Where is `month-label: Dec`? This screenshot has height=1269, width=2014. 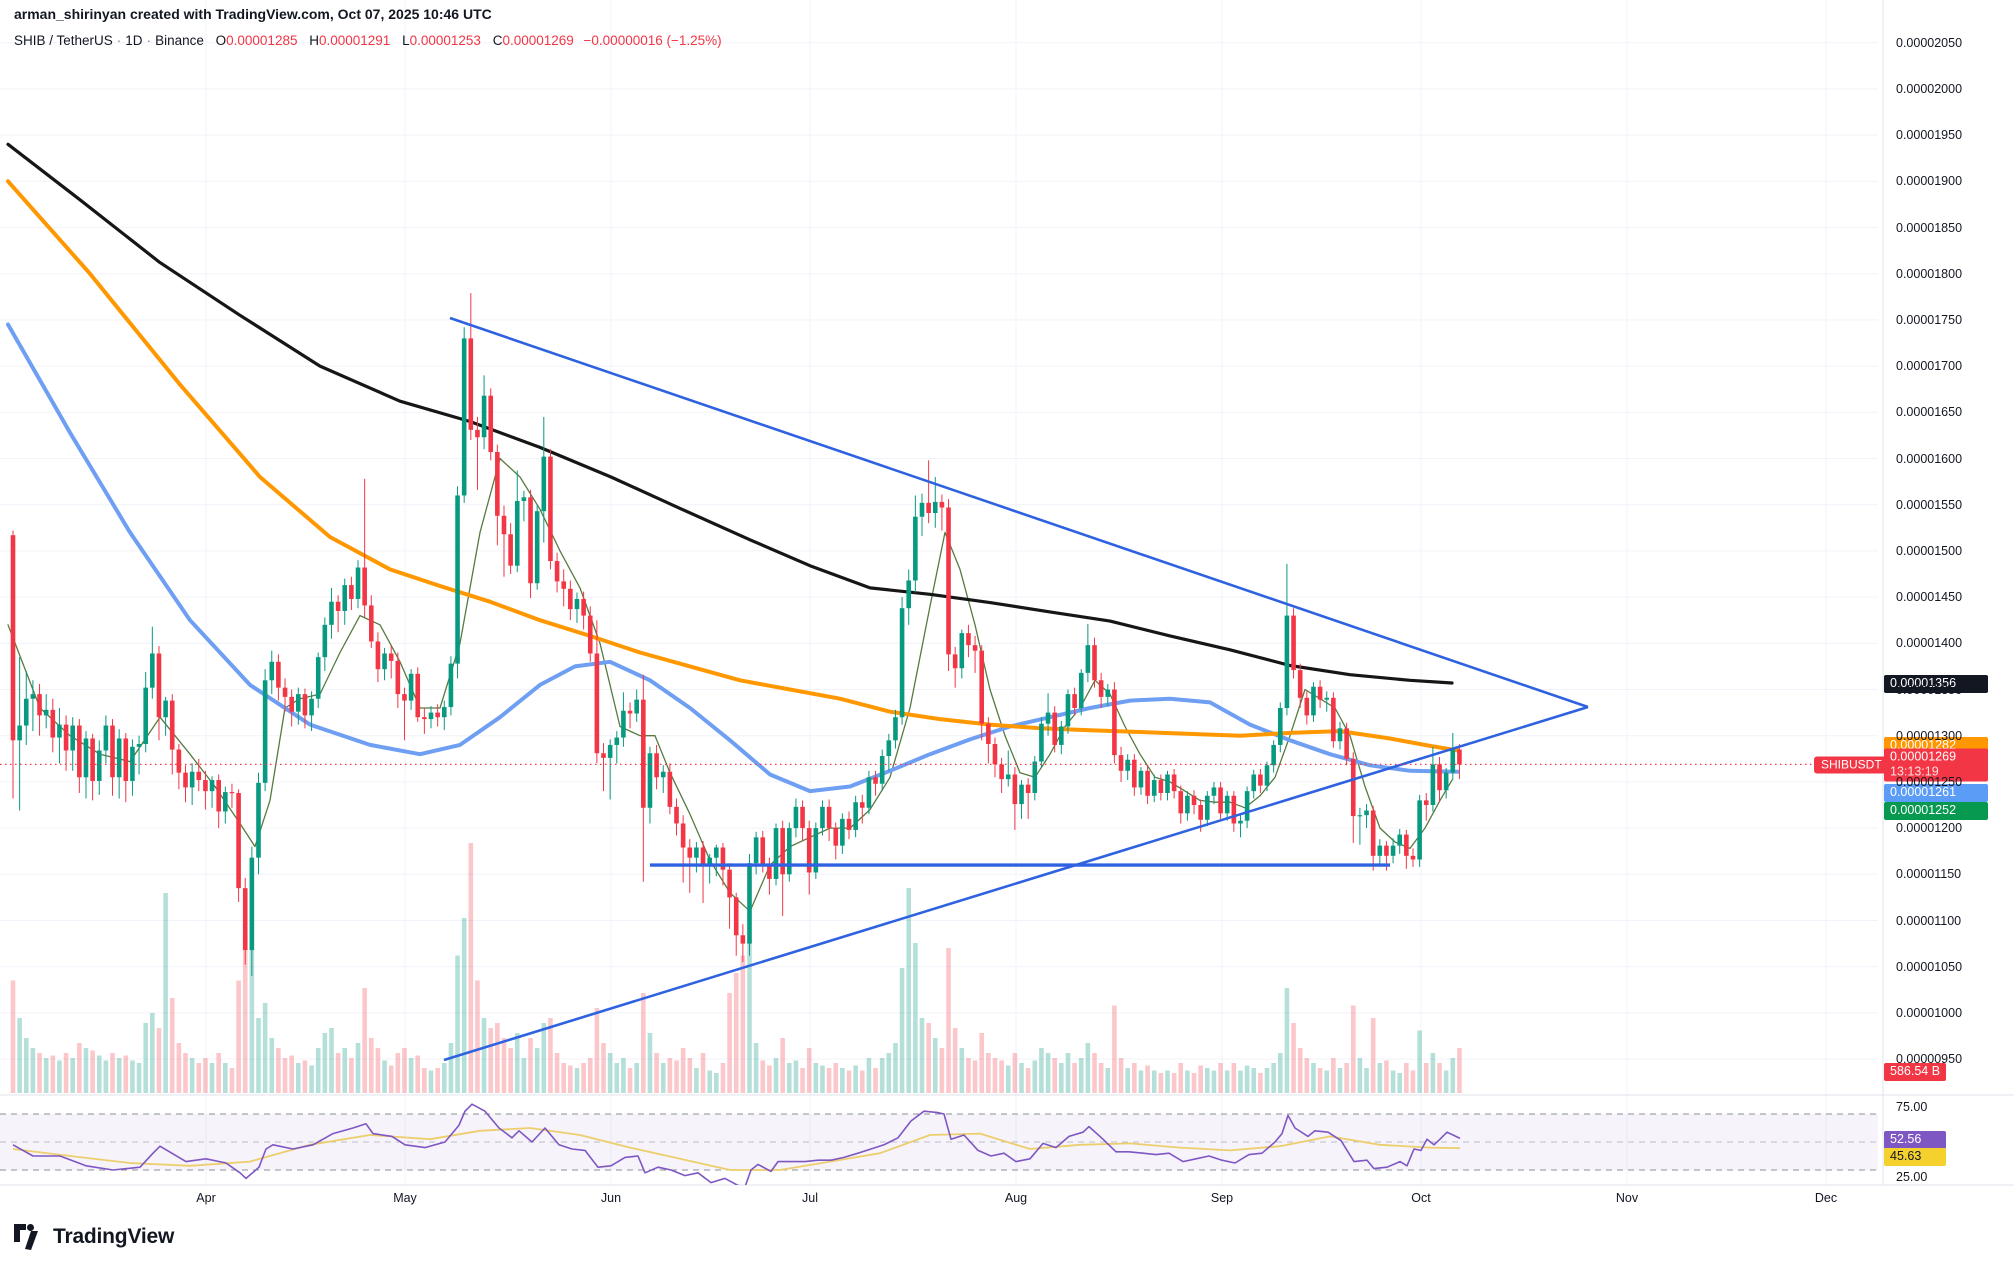
month-label: Dec is located at coordinates (1826, 1198).